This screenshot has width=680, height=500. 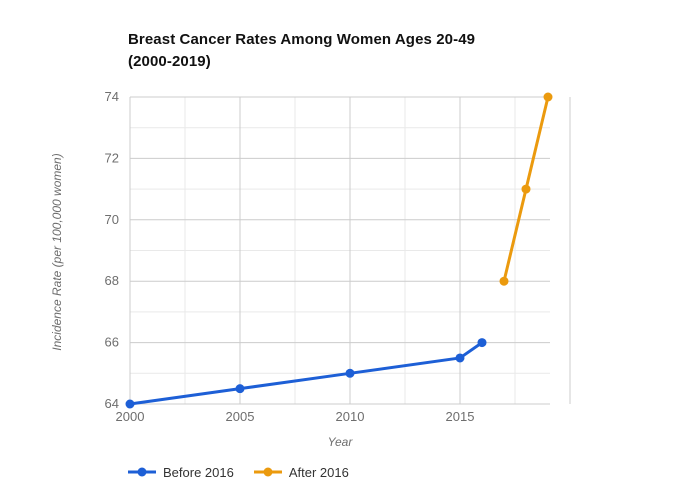 What do you see at coordinates (460, 416) in the screenshot?
I see `x-tick-label: 2015` at bounding box center [460, 416].